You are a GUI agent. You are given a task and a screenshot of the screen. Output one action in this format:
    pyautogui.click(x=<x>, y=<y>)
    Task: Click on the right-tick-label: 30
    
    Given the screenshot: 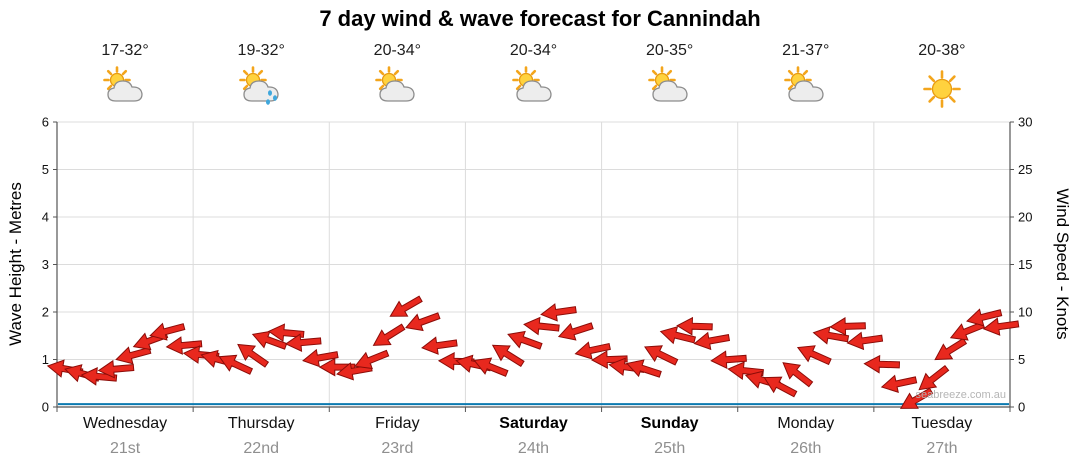 What is the action you would take?
    pyautogui.click(x=1025, y=122)
    